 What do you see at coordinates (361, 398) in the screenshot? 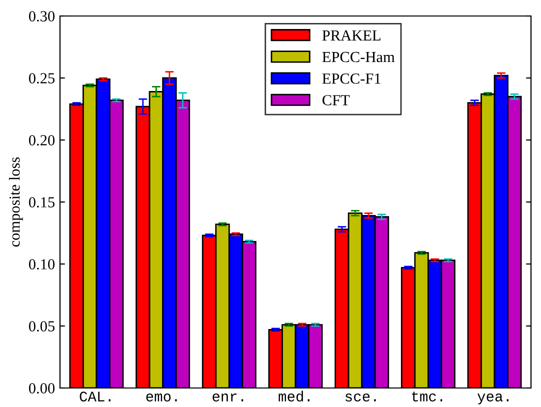
I see `x-tick-label: sce.` at bounding box center [361, 398].